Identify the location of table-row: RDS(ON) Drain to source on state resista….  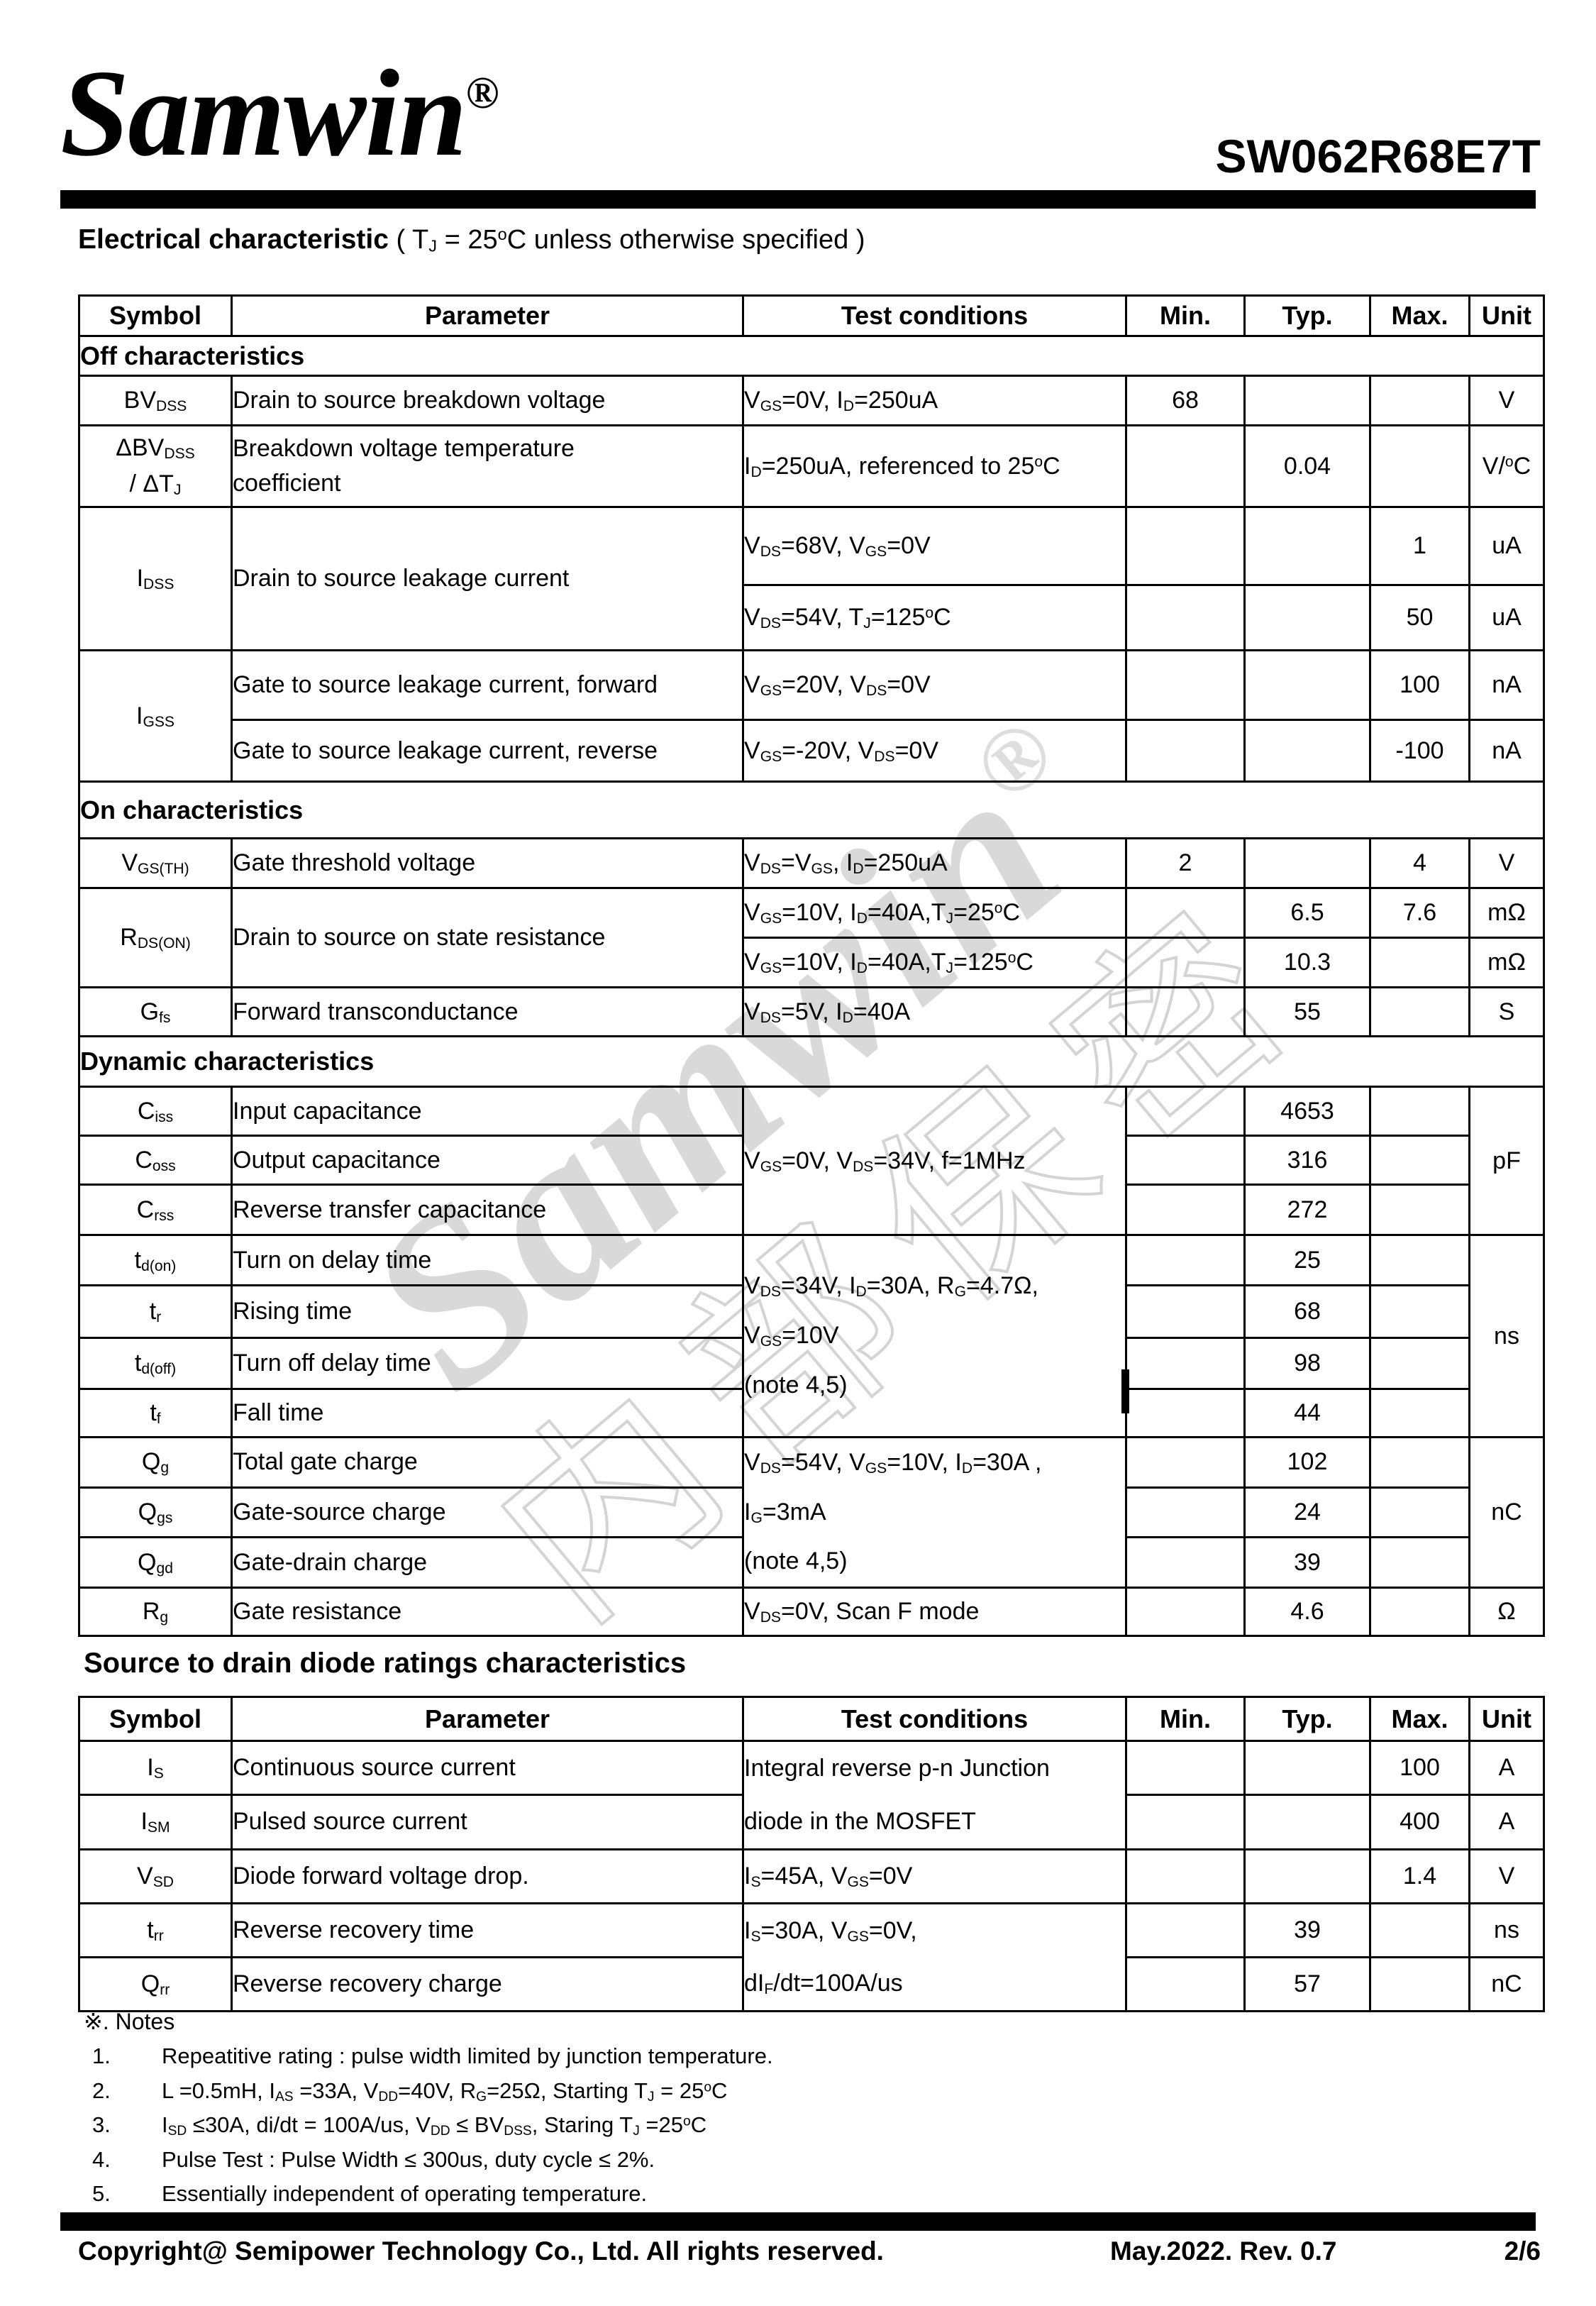
(811, 937).